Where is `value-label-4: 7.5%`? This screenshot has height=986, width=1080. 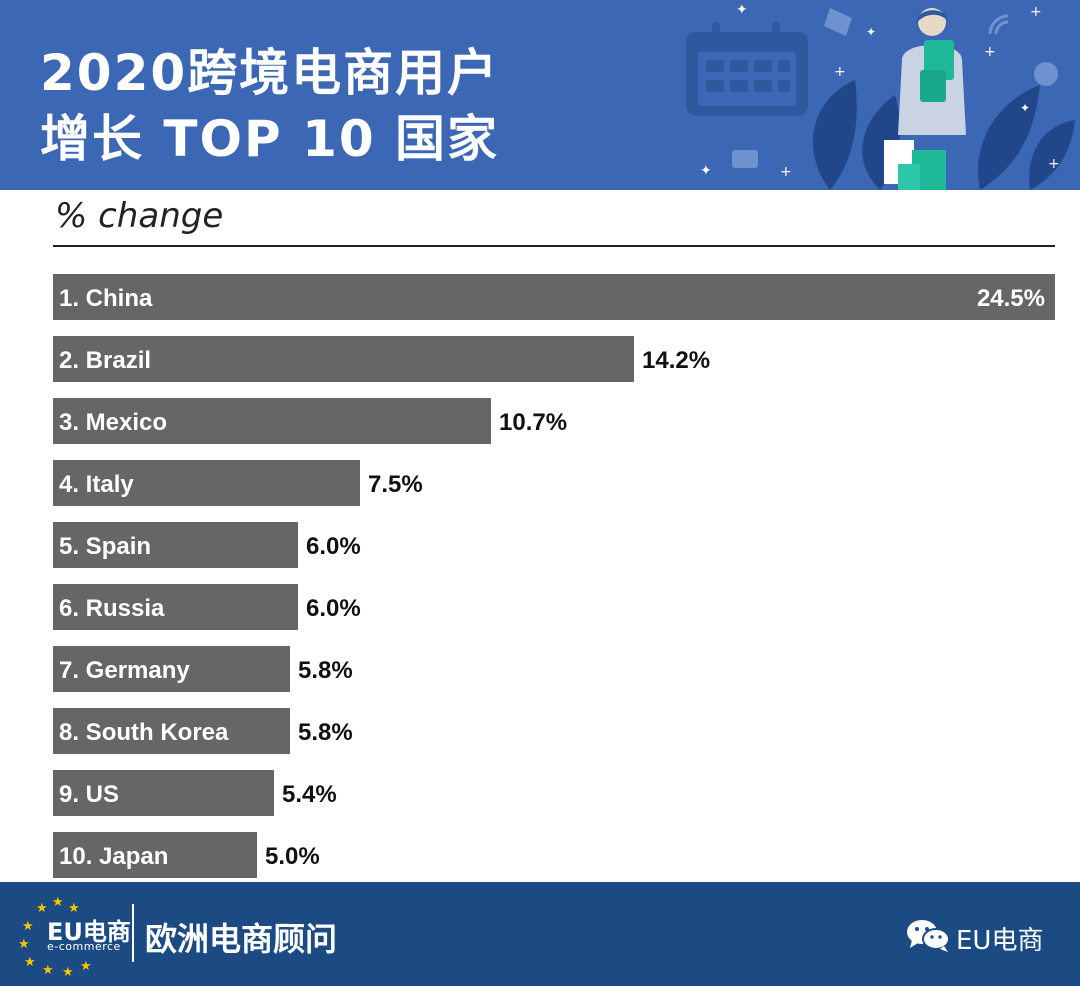
value-label-4: 7.5% is located at coordinates (395, 484).